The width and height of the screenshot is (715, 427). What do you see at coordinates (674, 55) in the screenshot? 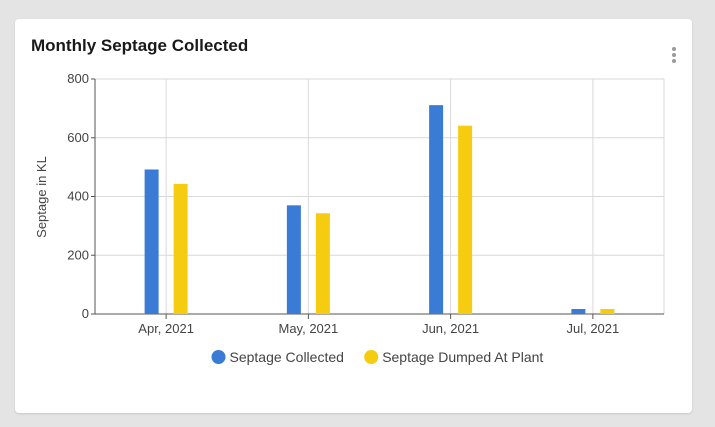
I see `more-vert-icon` at bounding box center [674, 55].